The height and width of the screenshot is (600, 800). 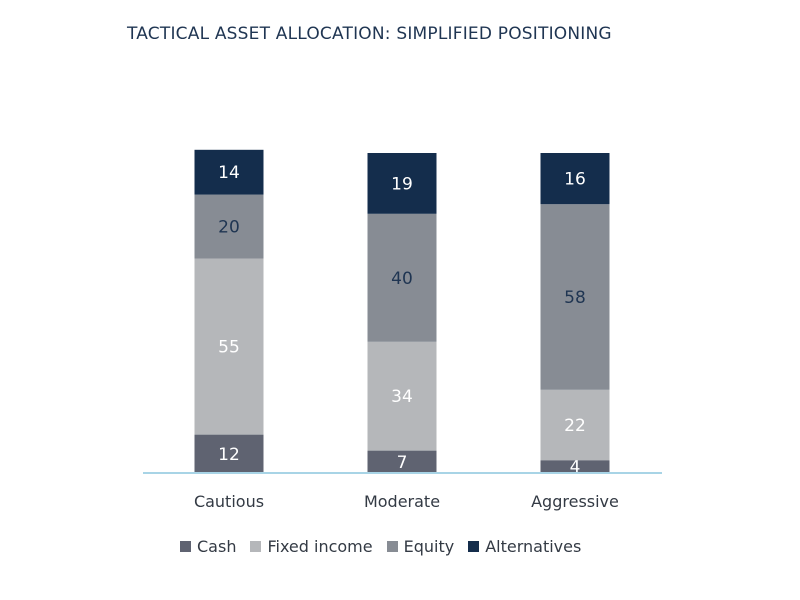 I want to click on legend-item-cash: Cash, so click(x=208, y=546).